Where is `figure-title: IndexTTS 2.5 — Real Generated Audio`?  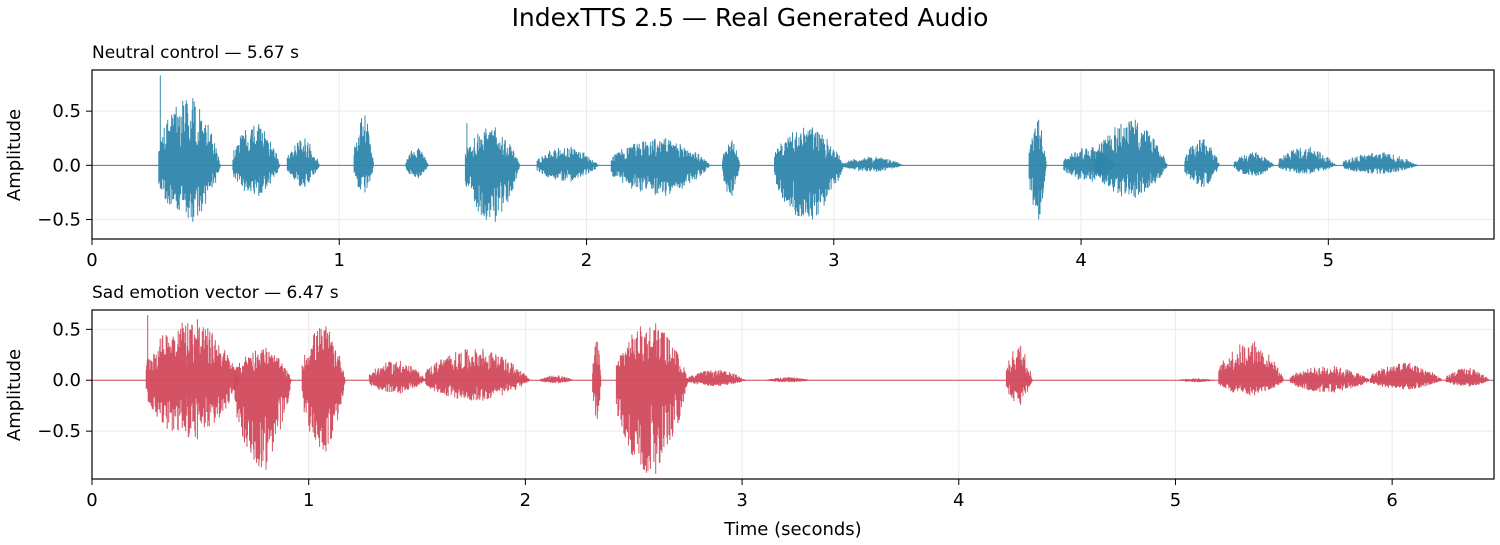 figure-title: IndexTTS 2.5 — Real Generated Audio is located at coordinates (750, 17).